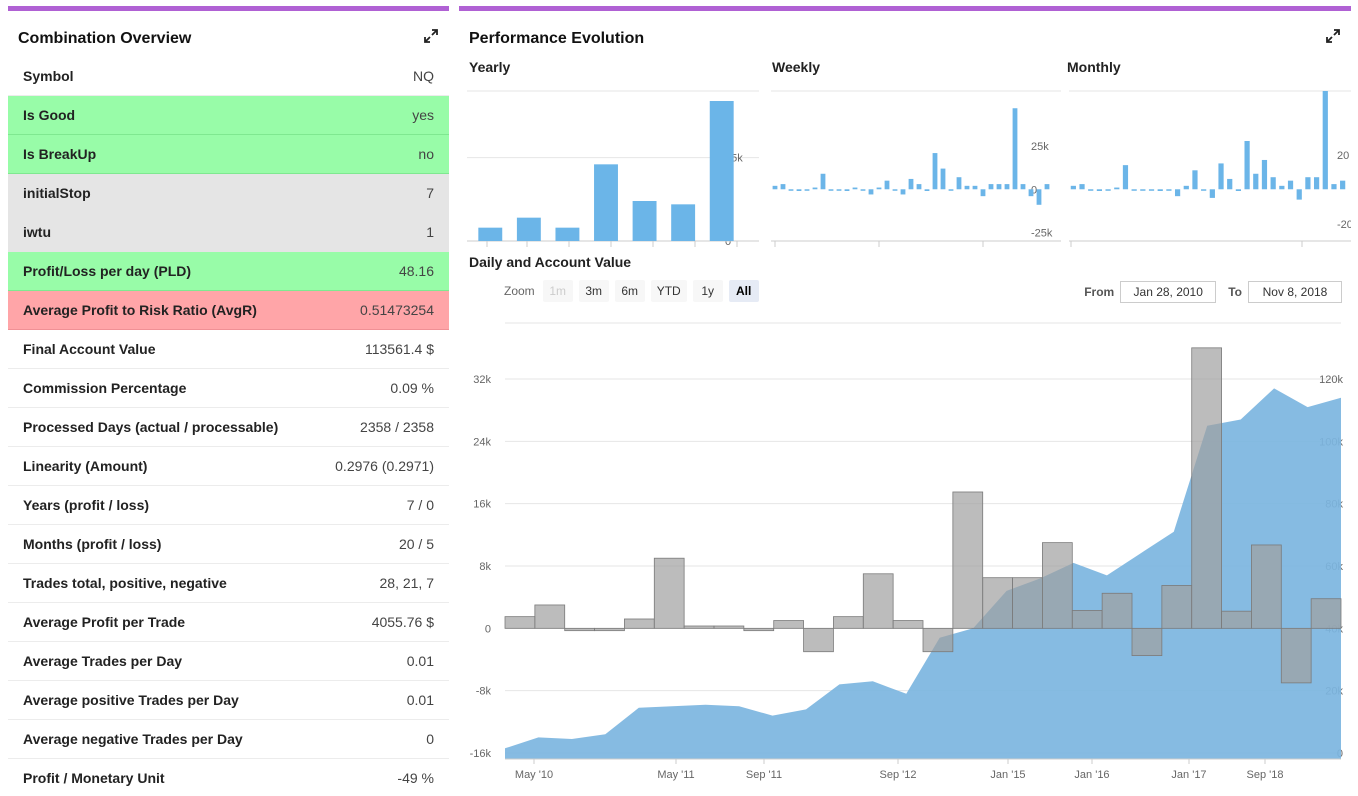 Image resolution: width=1358 pixels, height=796 pixels. What do you see at coordinates (228, 154) in the screenshot?
I see `overview-row: Is BreakUp no` at bounding box center [228, 154].